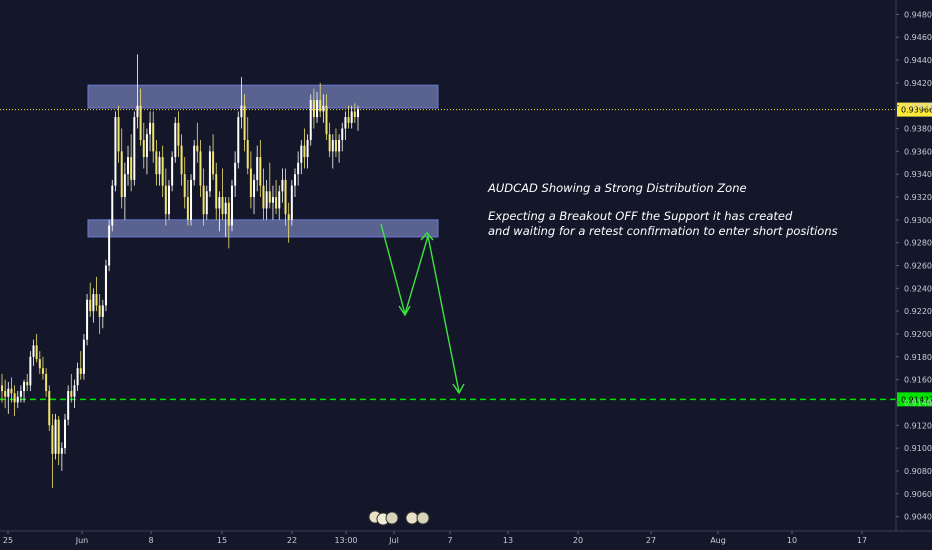  I want to click on event-icons, so click(399, 518).